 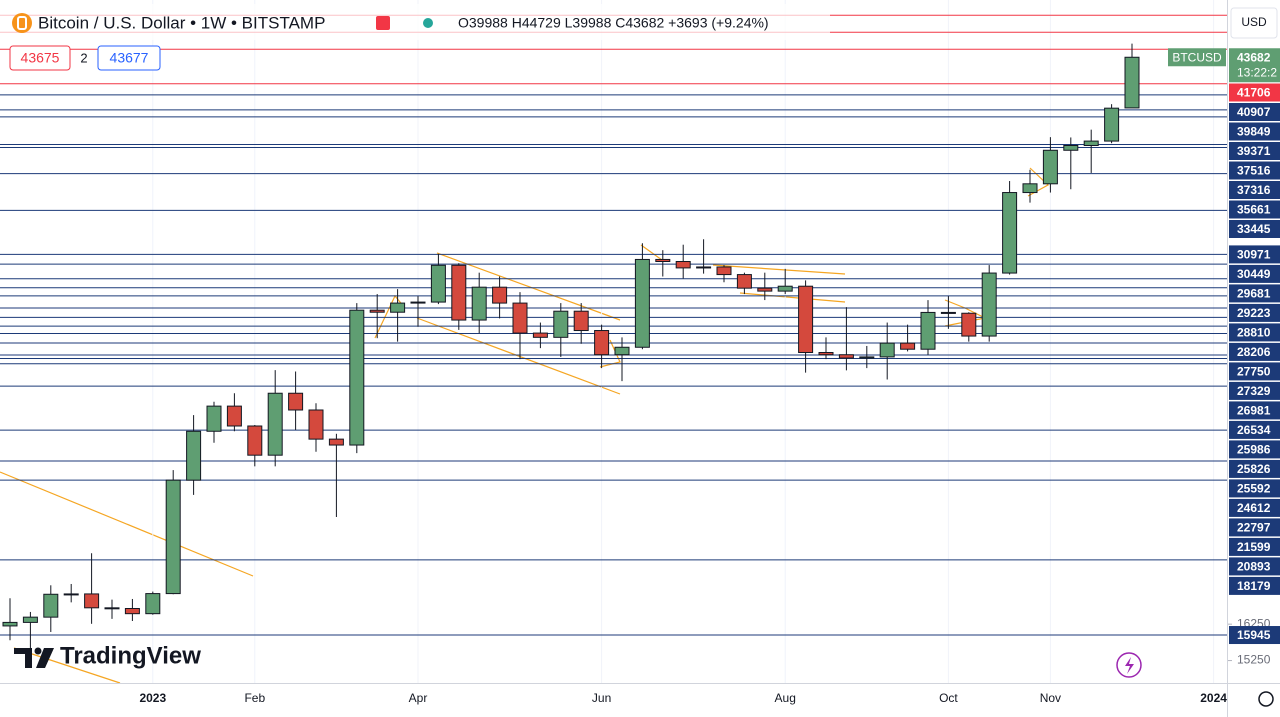 I want to click on price-tag: 43682, so click(x=1254, y=57).